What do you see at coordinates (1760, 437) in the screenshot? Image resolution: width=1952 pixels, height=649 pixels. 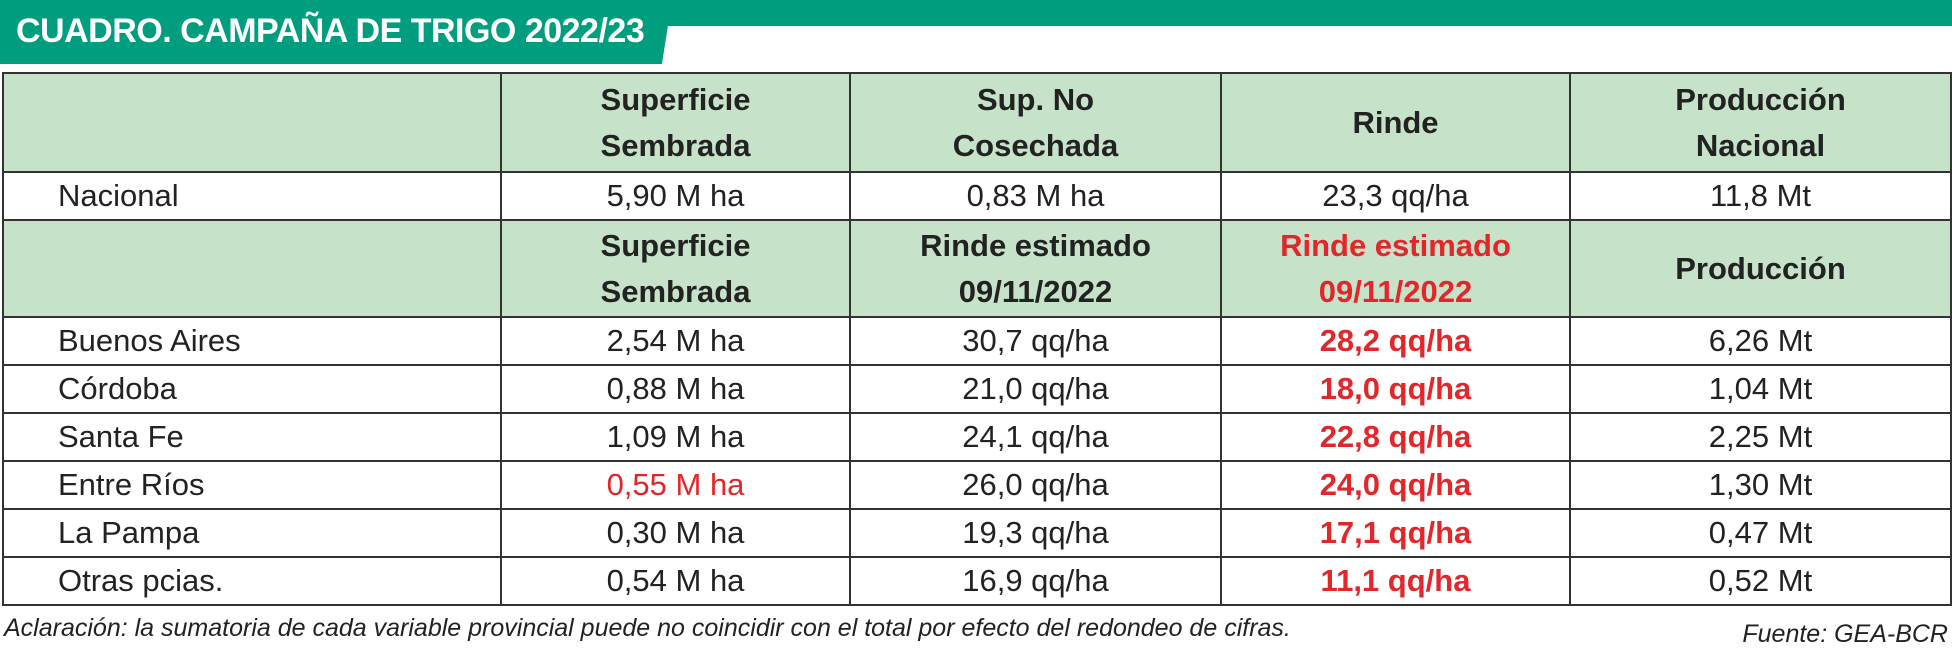 I see `cell: 2,25 Mt` at bounding box center [1760, 437].